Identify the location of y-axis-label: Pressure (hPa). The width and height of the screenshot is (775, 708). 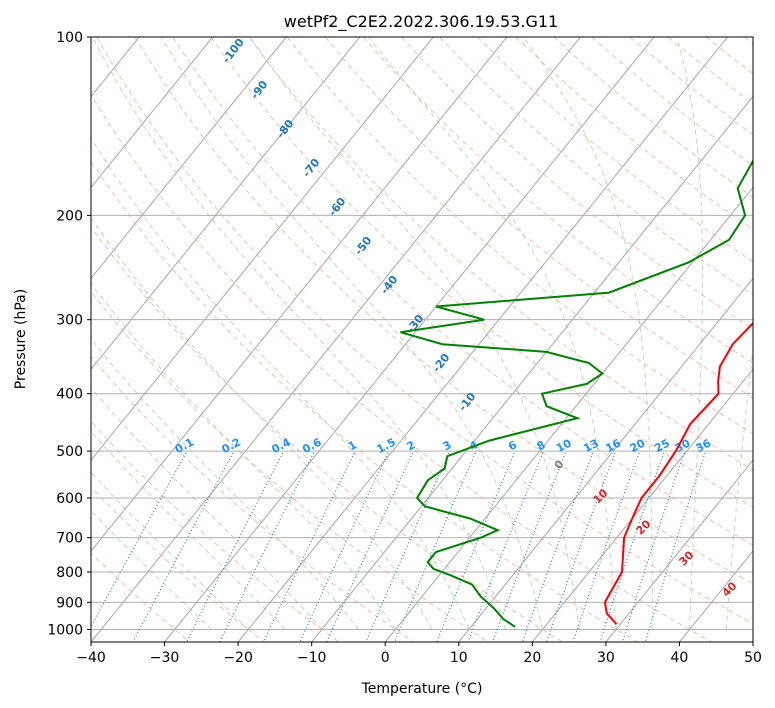
(21, 339).